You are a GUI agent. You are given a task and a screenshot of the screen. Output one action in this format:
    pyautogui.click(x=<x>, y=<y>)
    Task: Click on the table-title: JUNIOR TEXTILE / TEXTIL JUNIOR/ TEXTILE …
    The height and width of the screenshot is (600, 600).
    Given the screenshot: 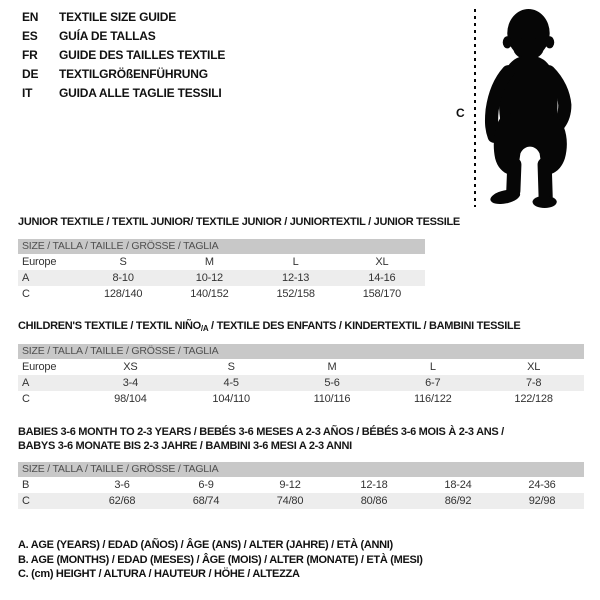 What is the action you would take?
    pyautogui.click(x=239, y=222)
    